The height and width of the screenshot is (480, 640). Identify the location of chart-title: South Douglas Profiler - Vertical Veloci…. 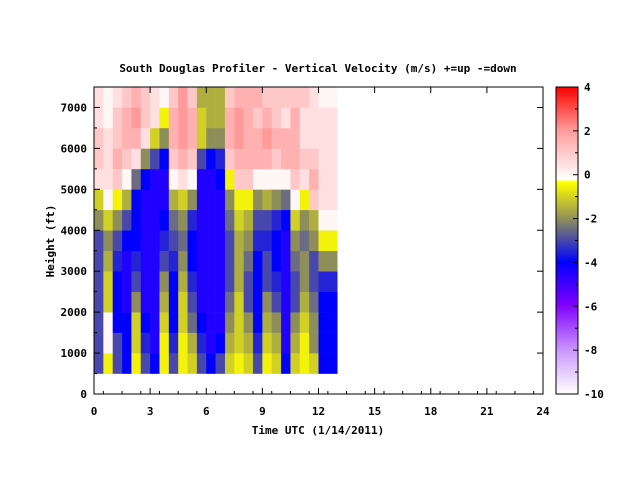
(317, 68).